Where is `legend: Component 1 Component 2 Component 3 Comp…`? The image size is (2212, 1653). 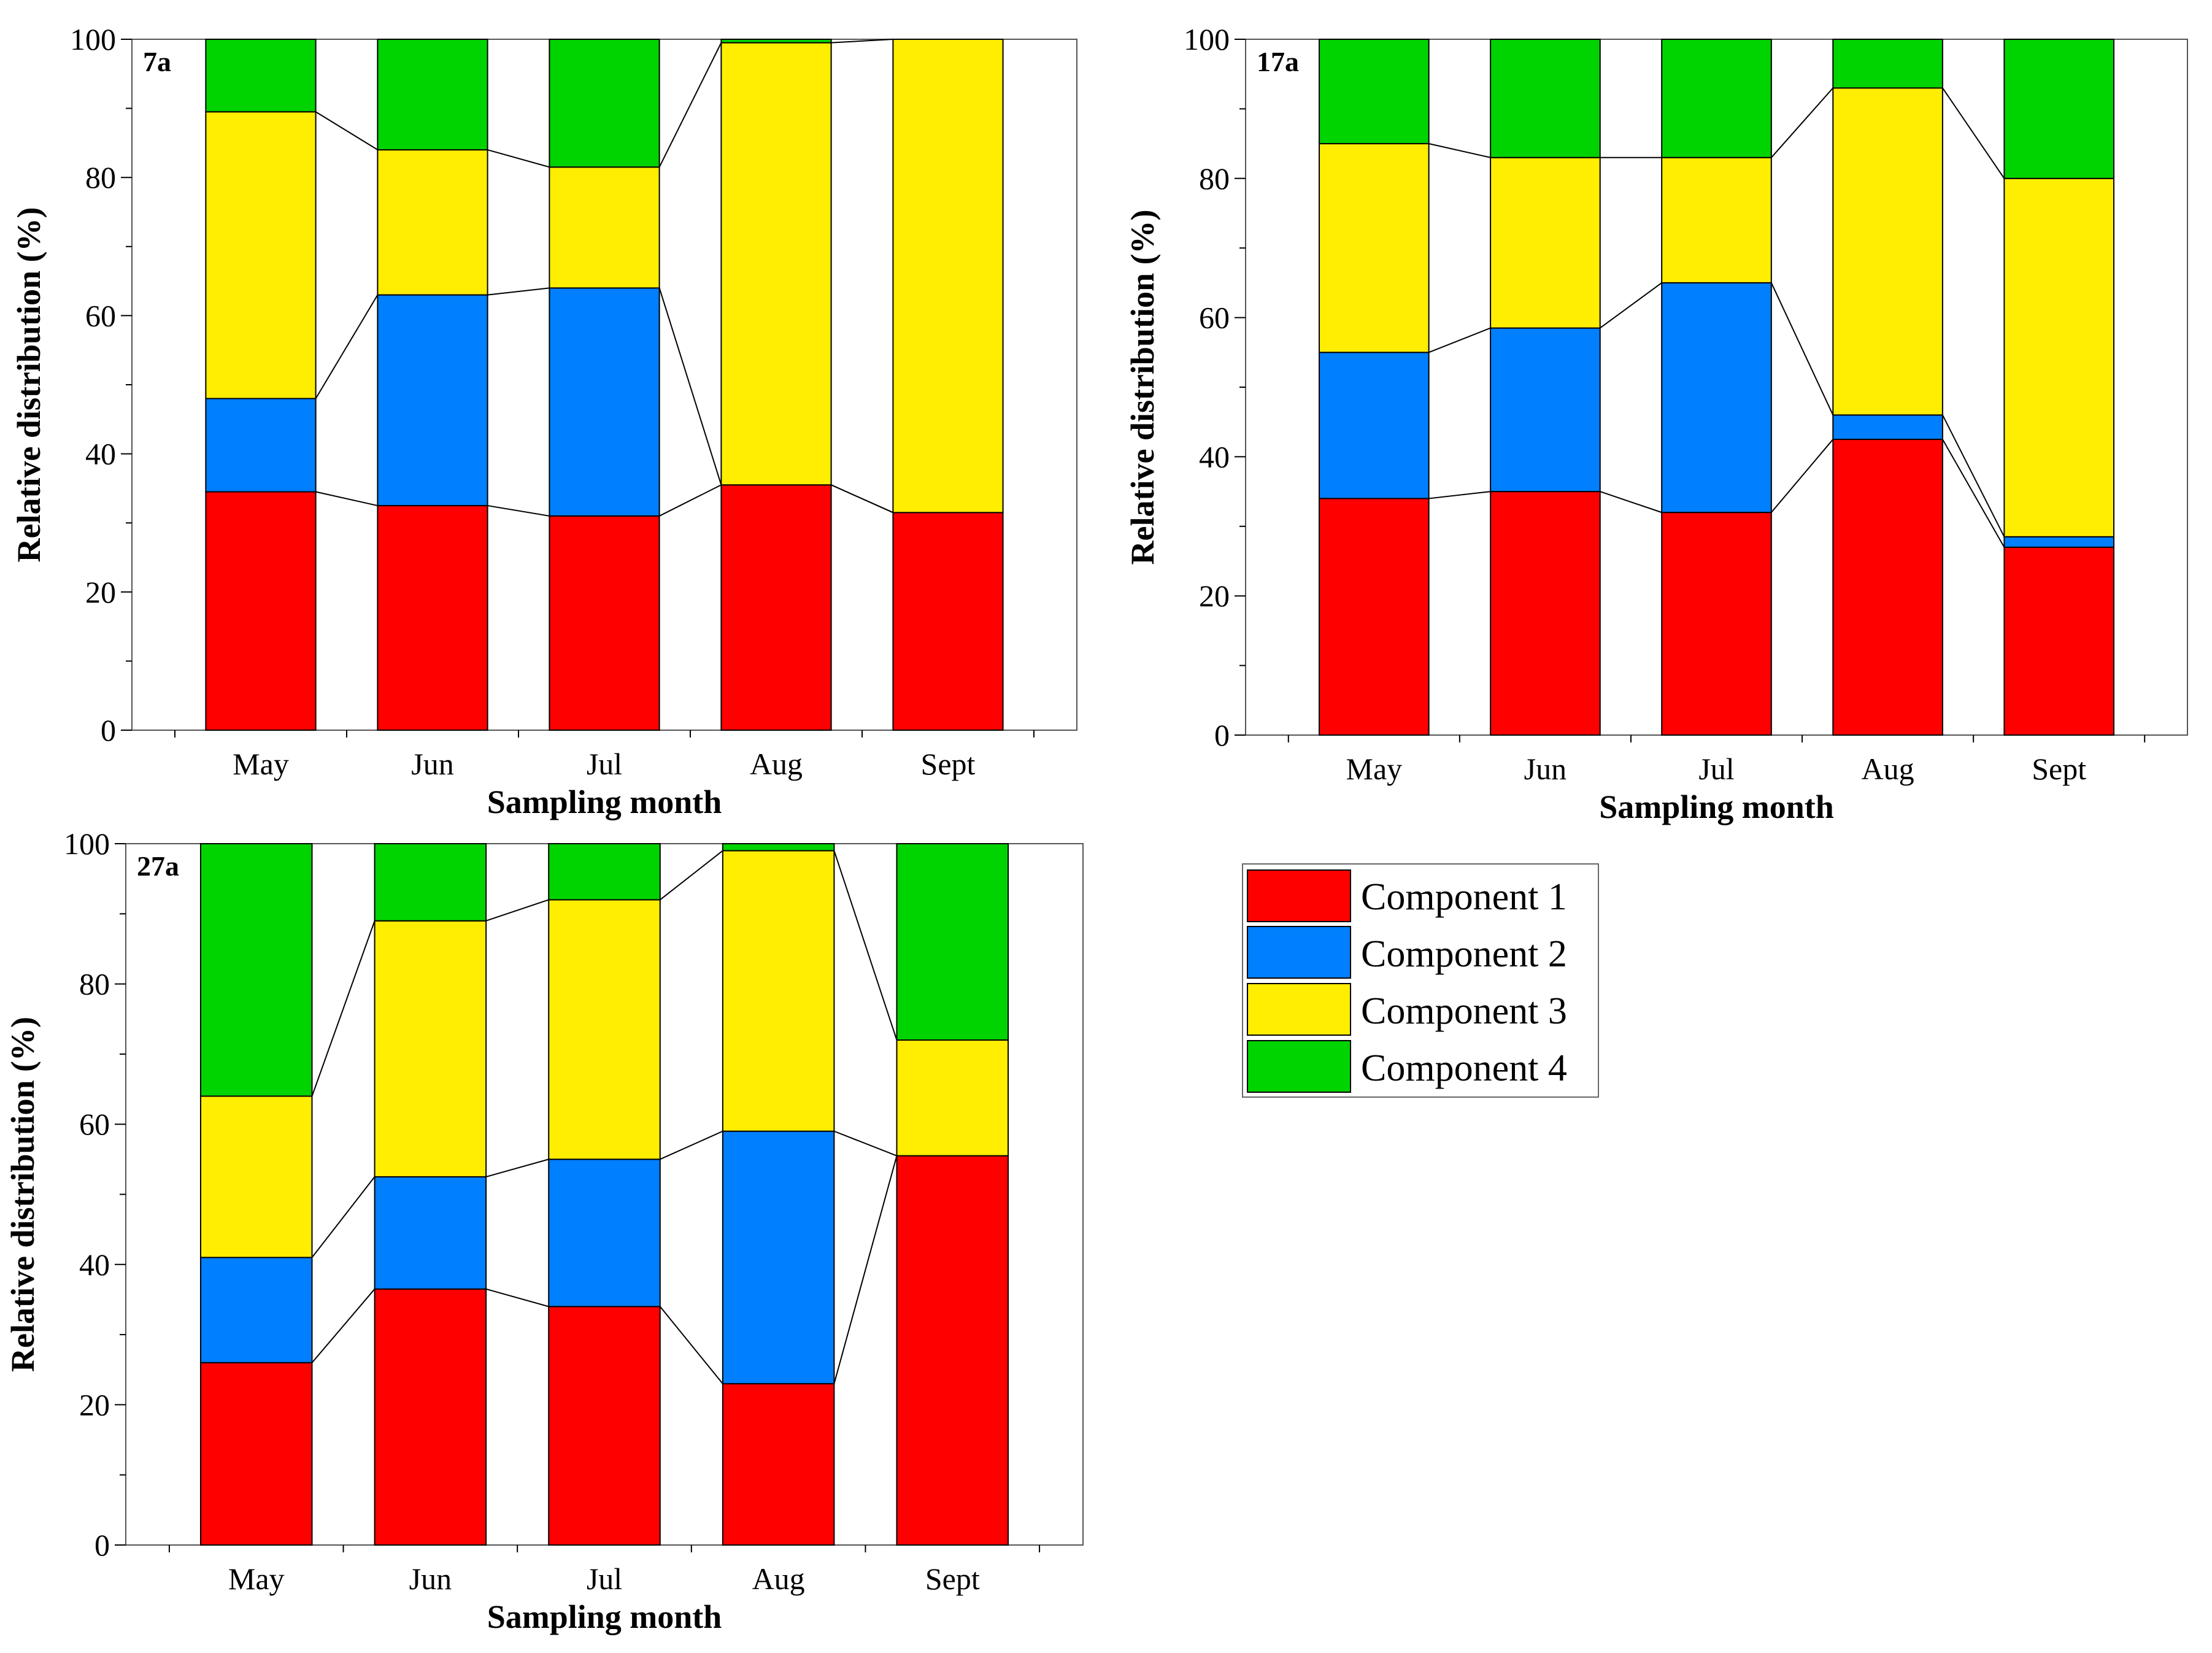
legend: Component 1 Component 2 Component 3 Comp… is located at coordinates (1421, 980).